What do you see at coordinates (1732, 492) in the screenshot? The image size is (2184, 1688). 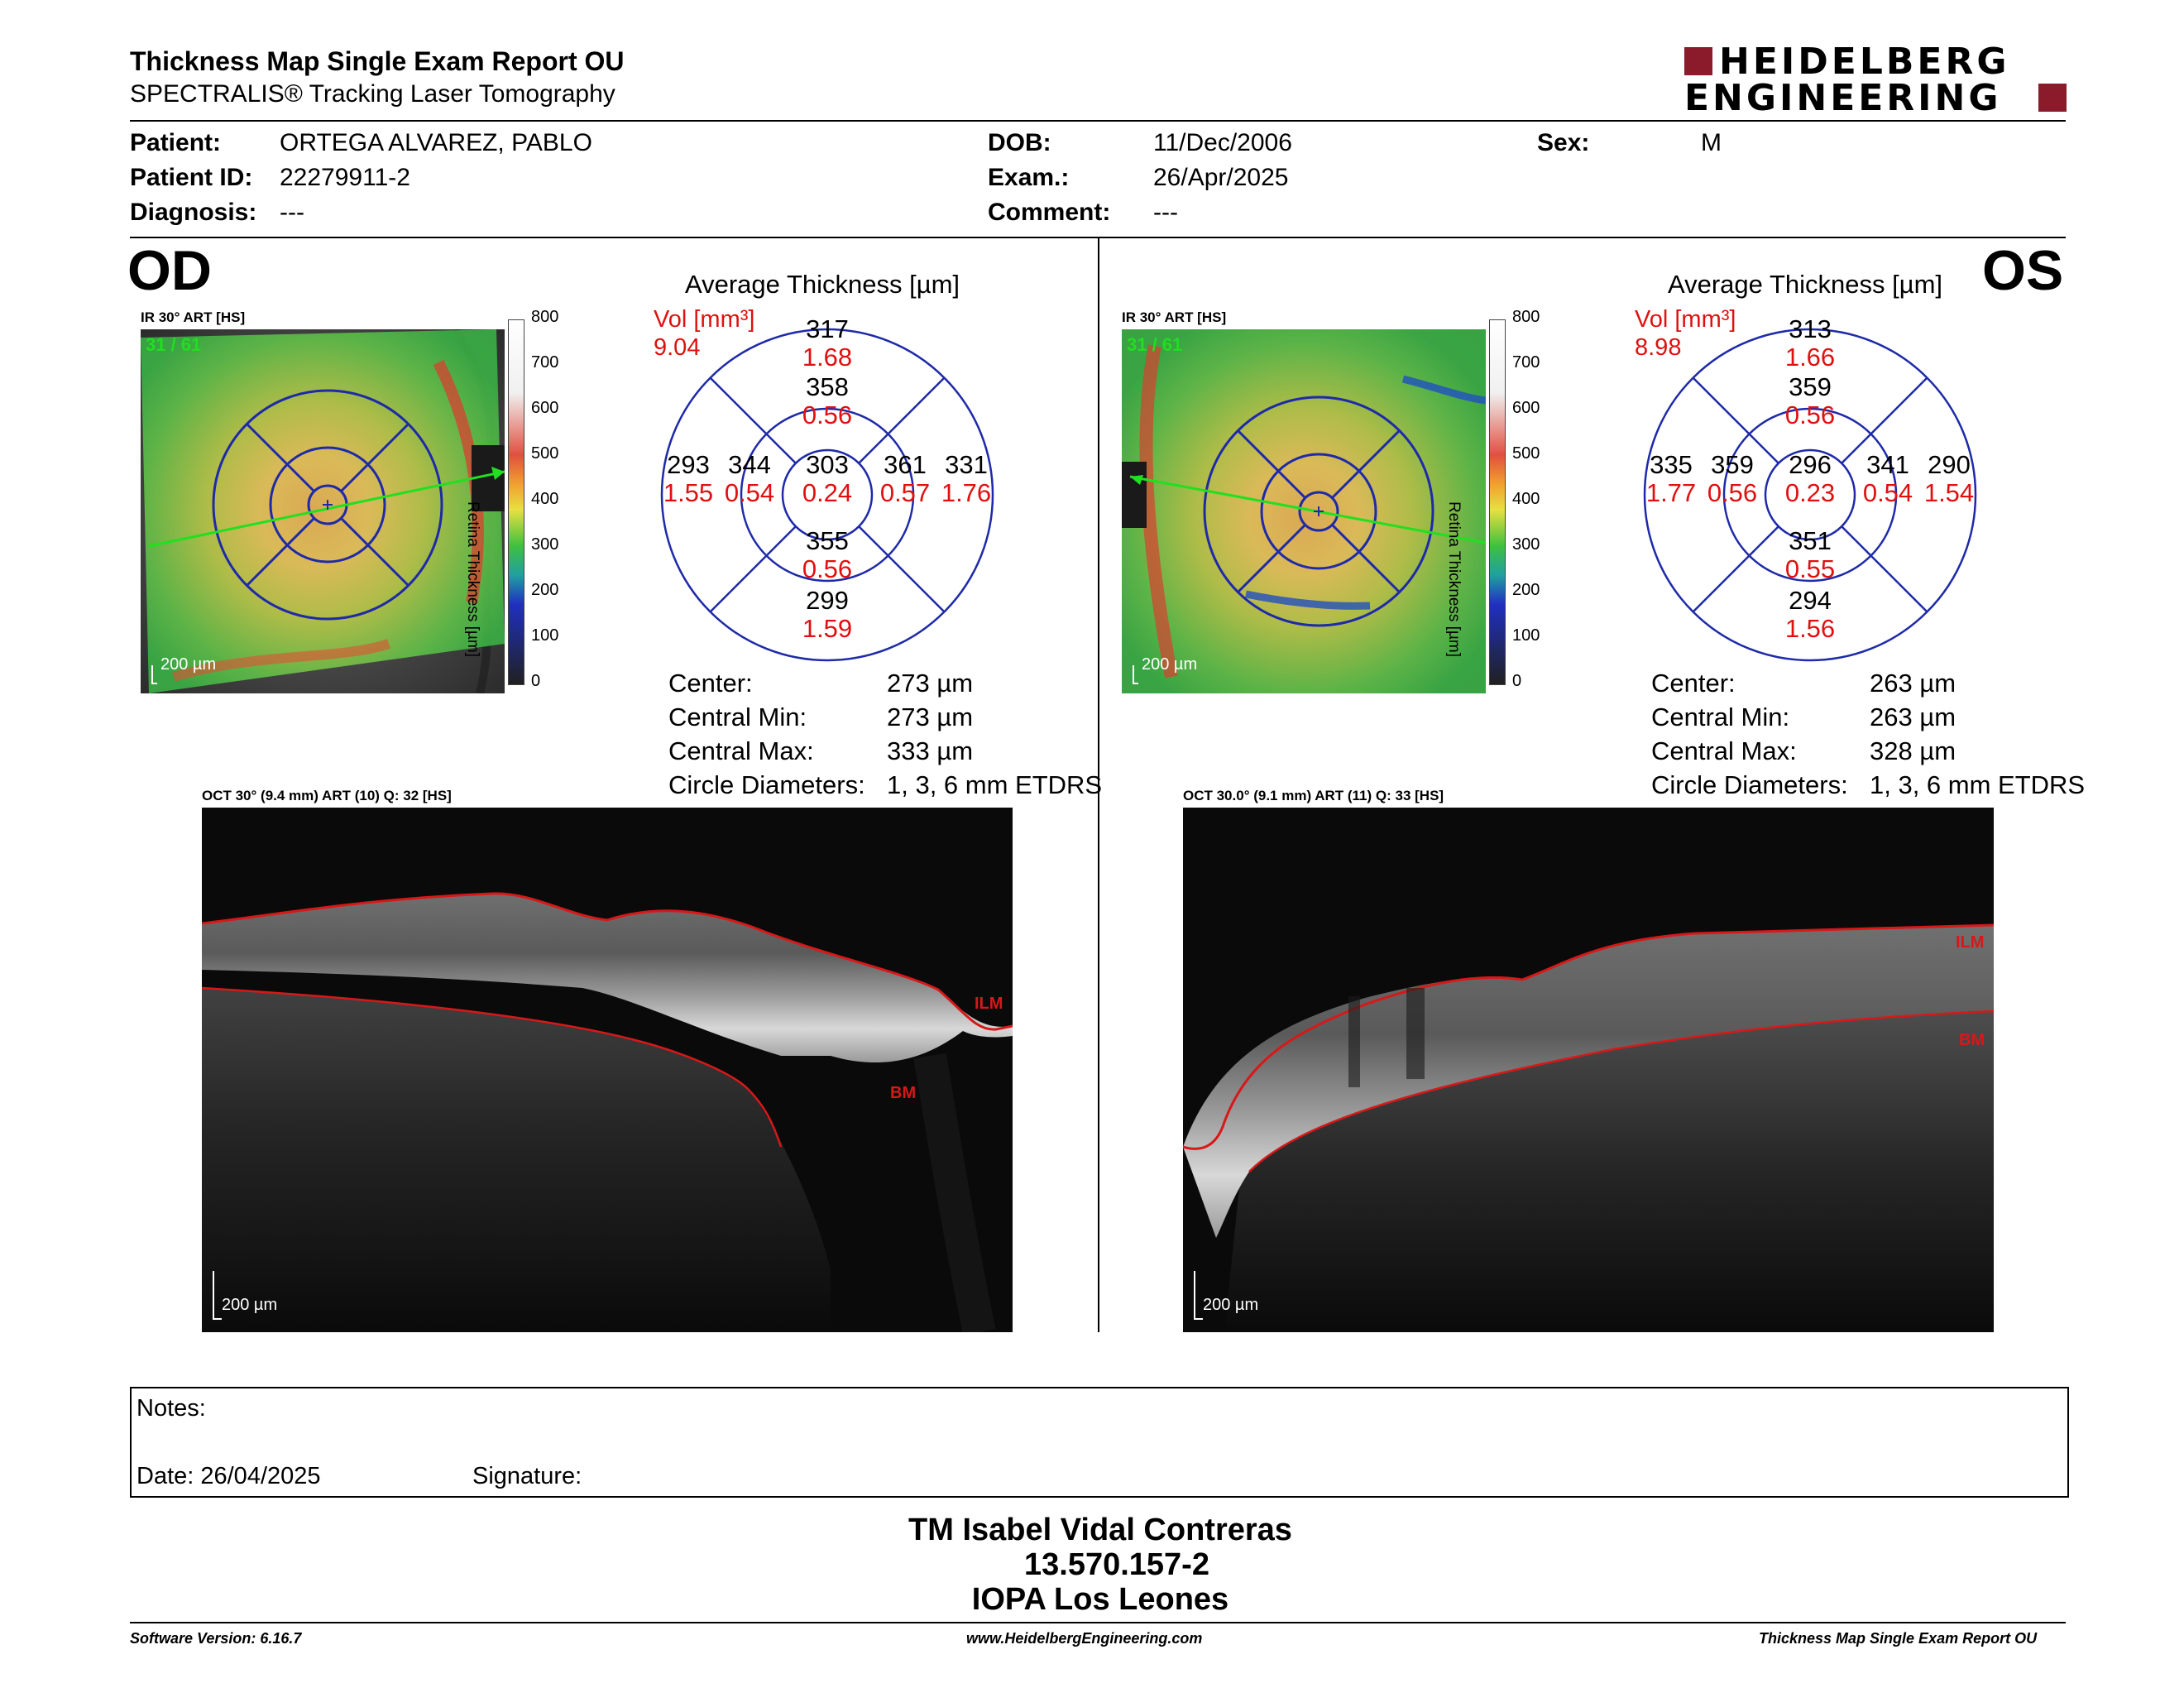 I see `os-inner-temporal-vol: 0.56` at bounding box center [1732, 492].